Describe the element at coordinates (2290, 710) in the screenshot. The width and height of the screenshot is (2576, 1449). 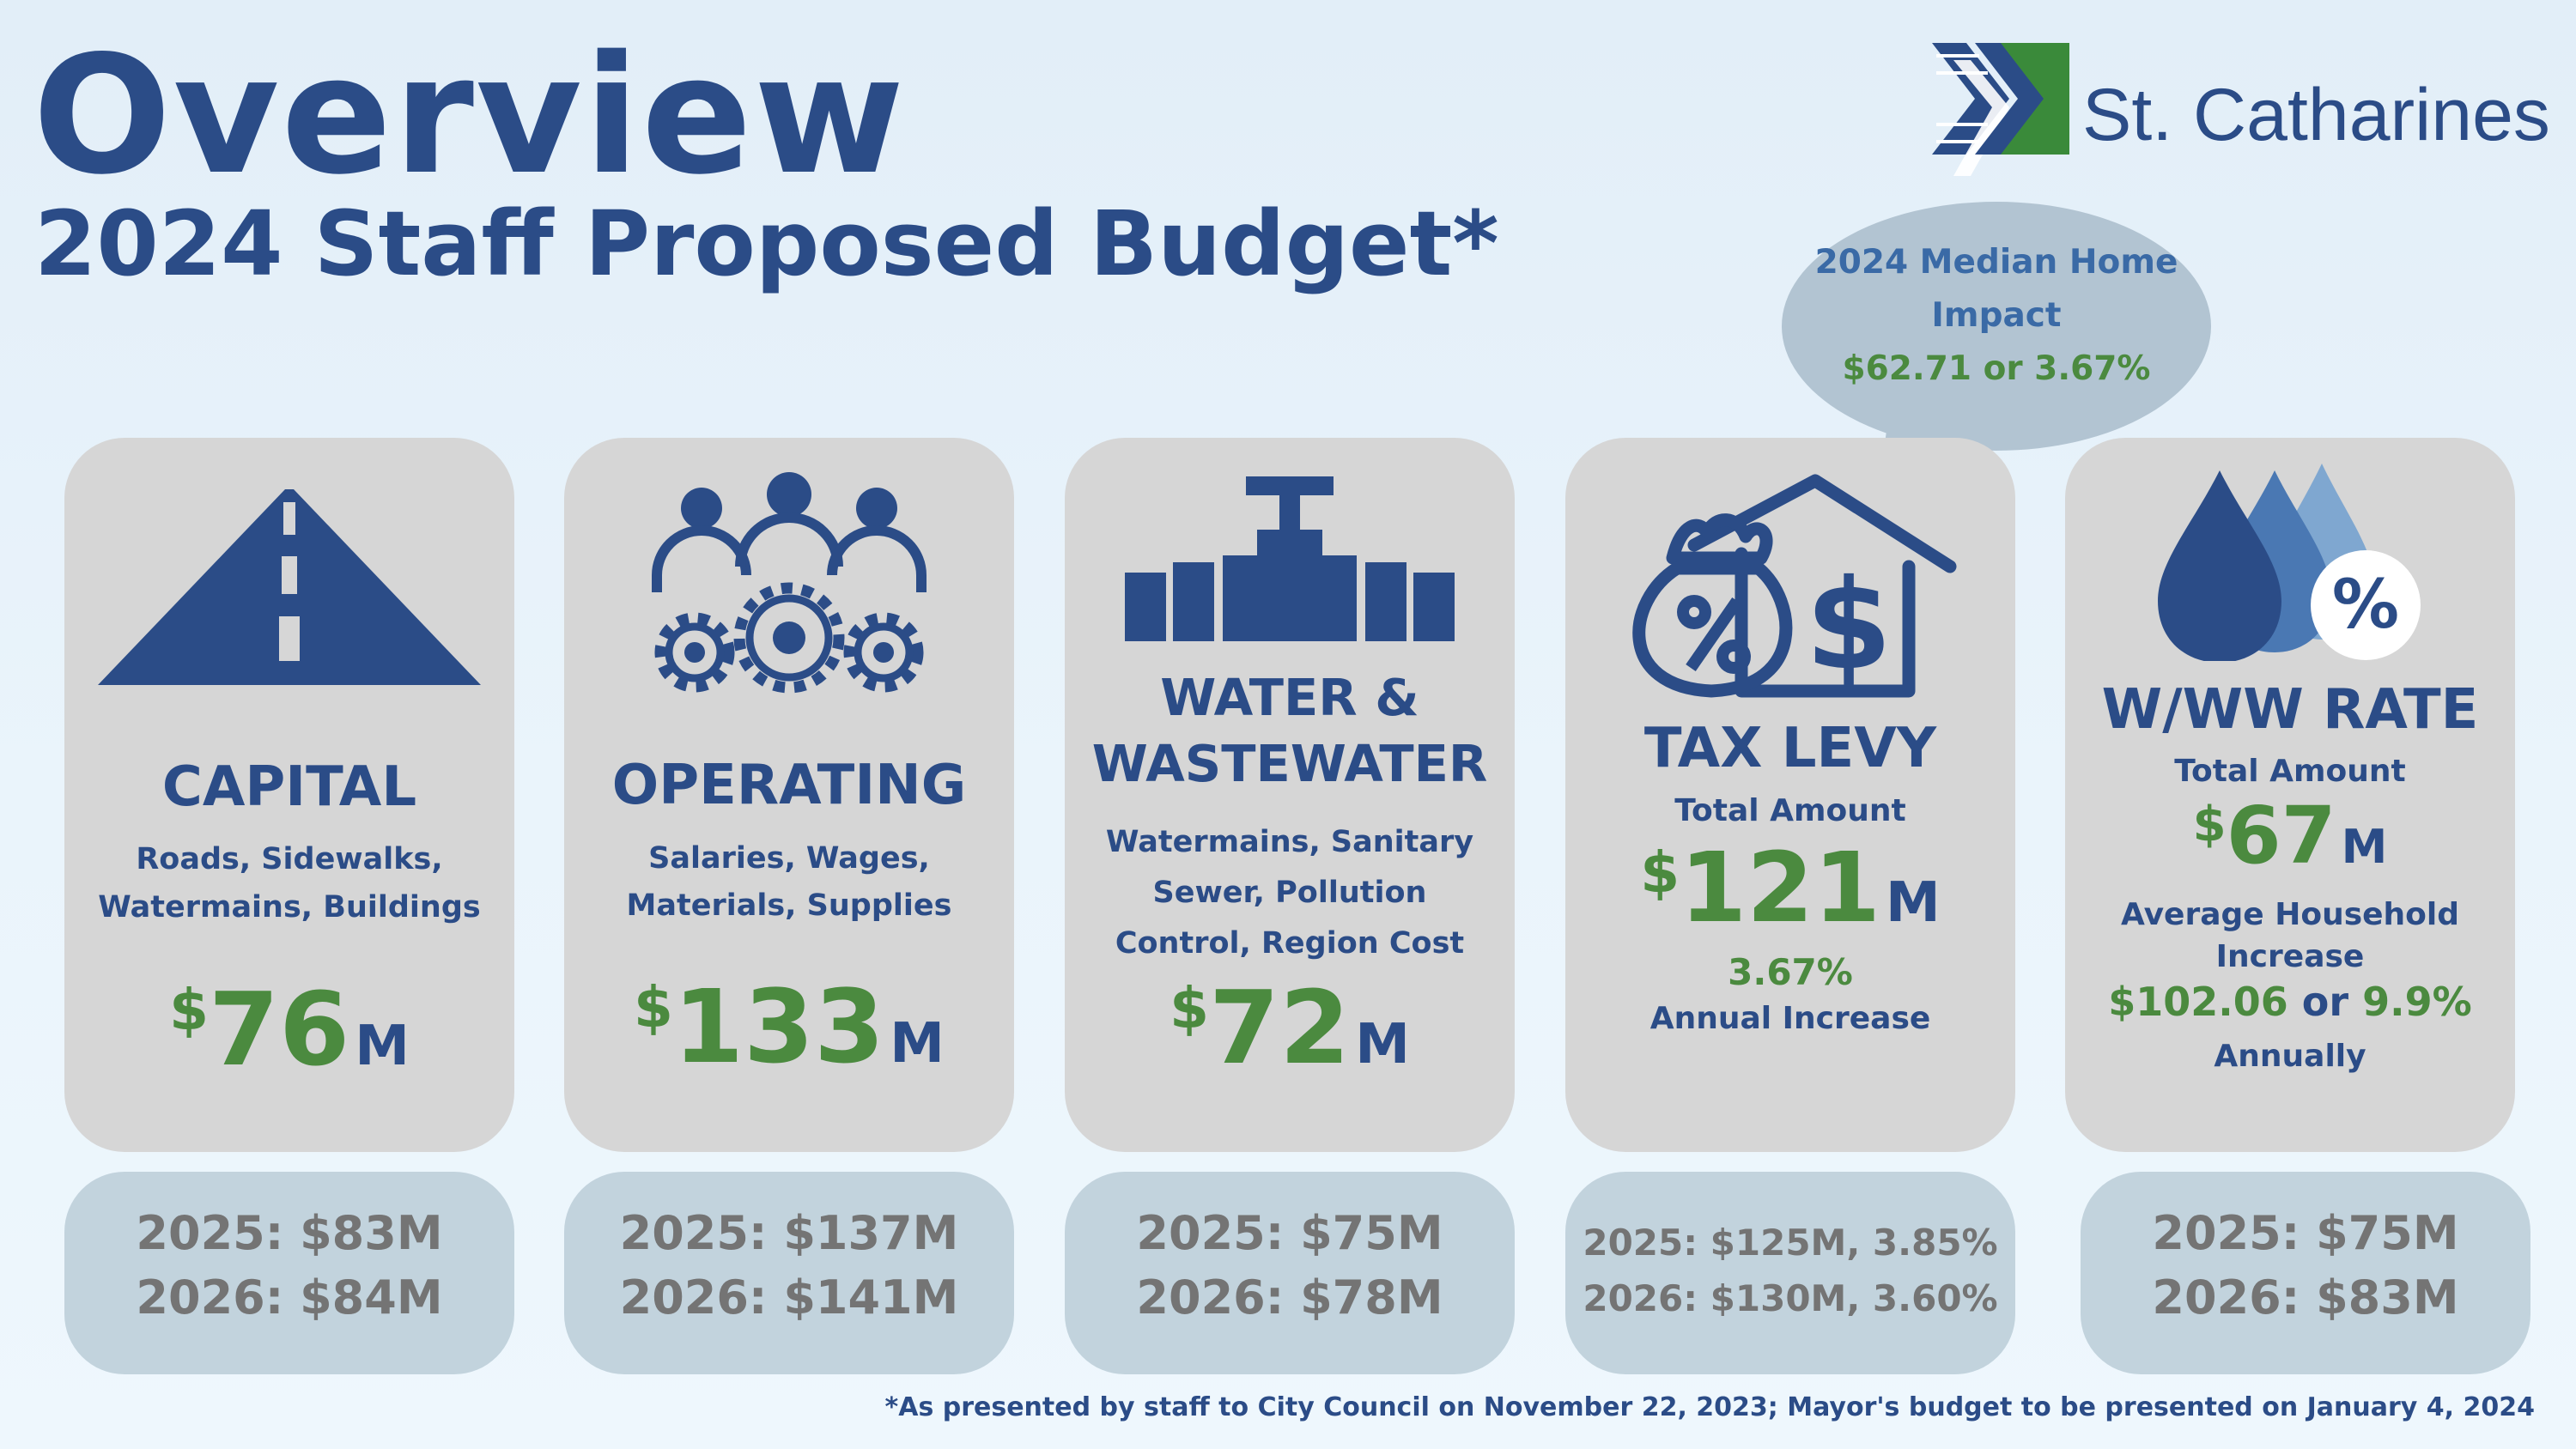
I see `wwrate-title: W/WW RATE` at that location.